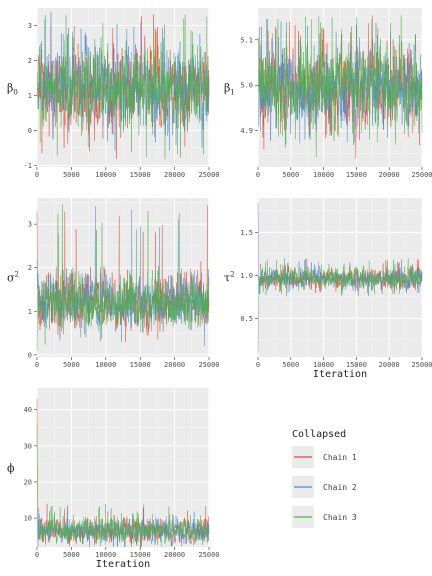  Describe the element at coordinates (12, 89) in the screenshot. I see `y-axis-label: β0` at that location.